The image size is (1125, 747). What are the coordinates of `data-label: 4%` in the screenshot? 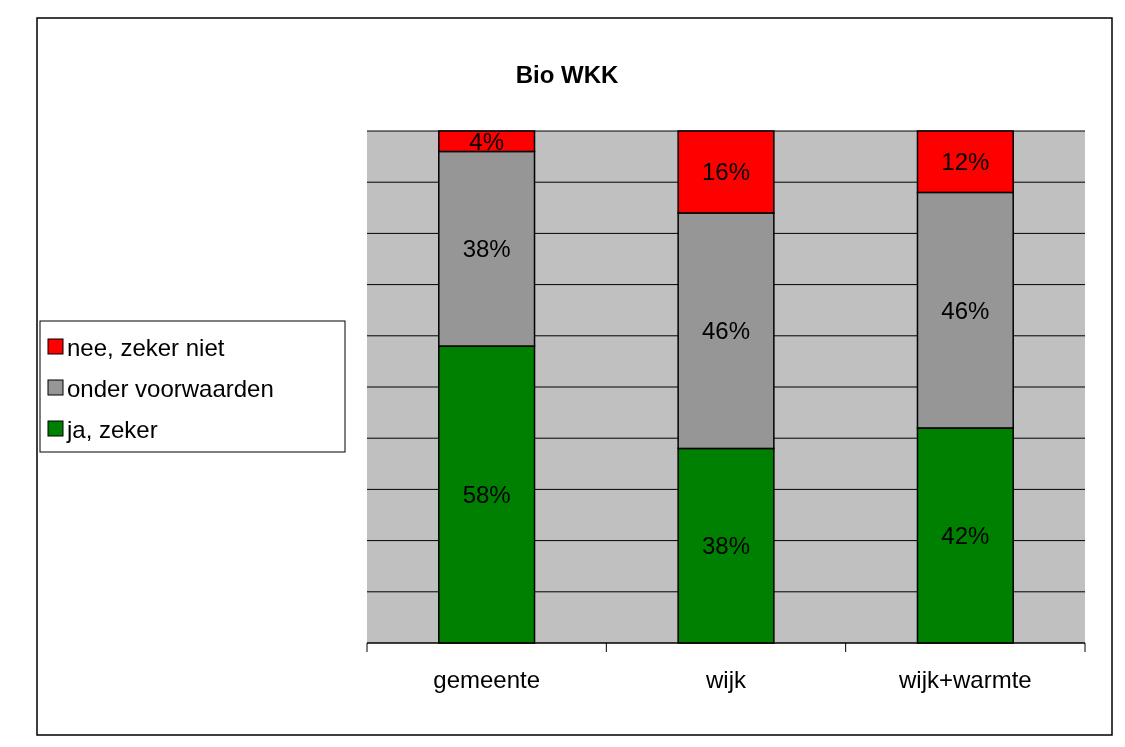 It's located at (487, 141).